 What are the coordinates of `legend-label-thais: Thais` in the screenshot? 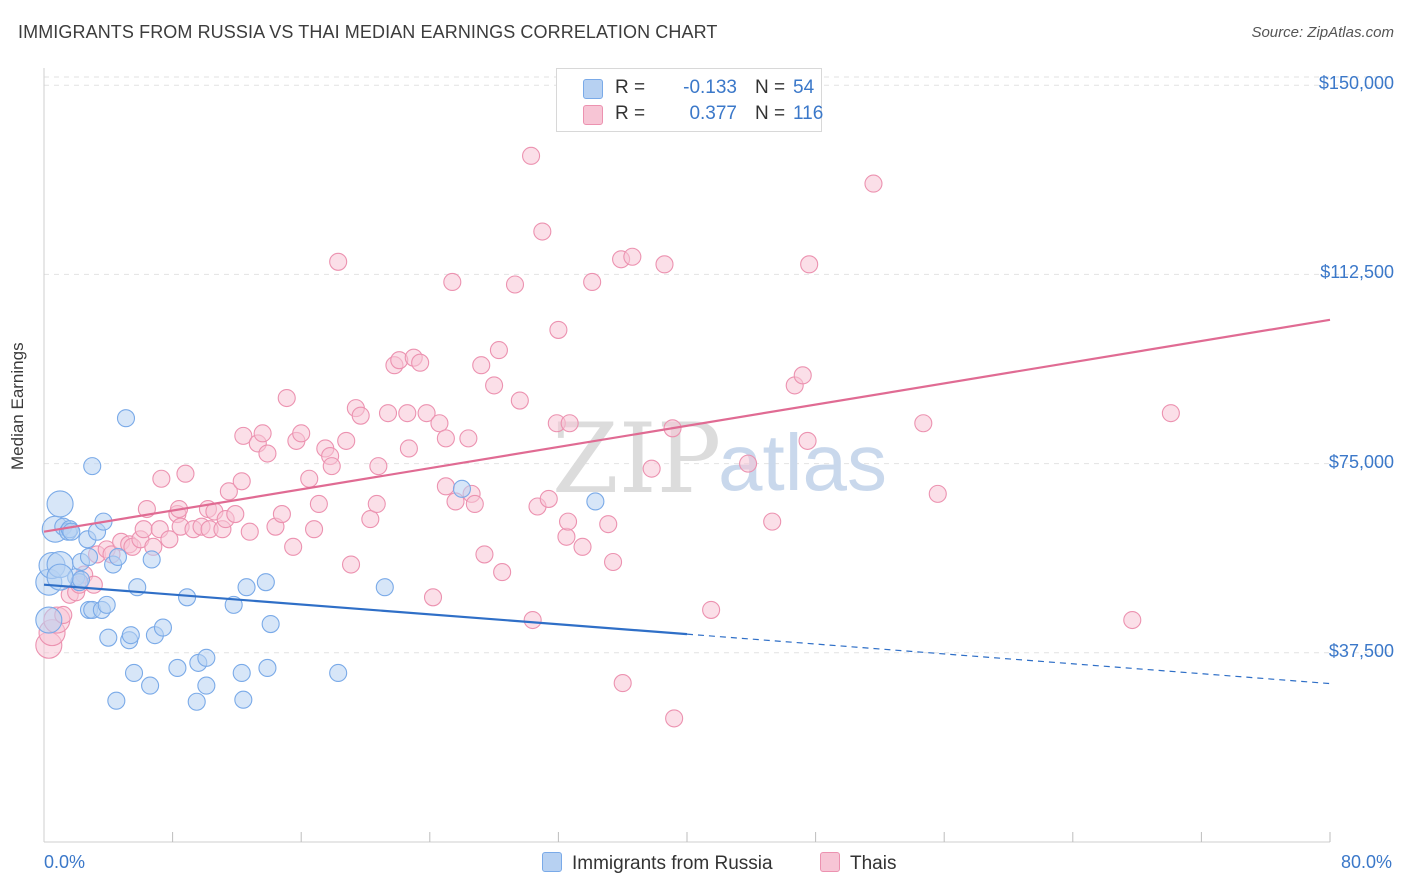 It's located at (873, 863).